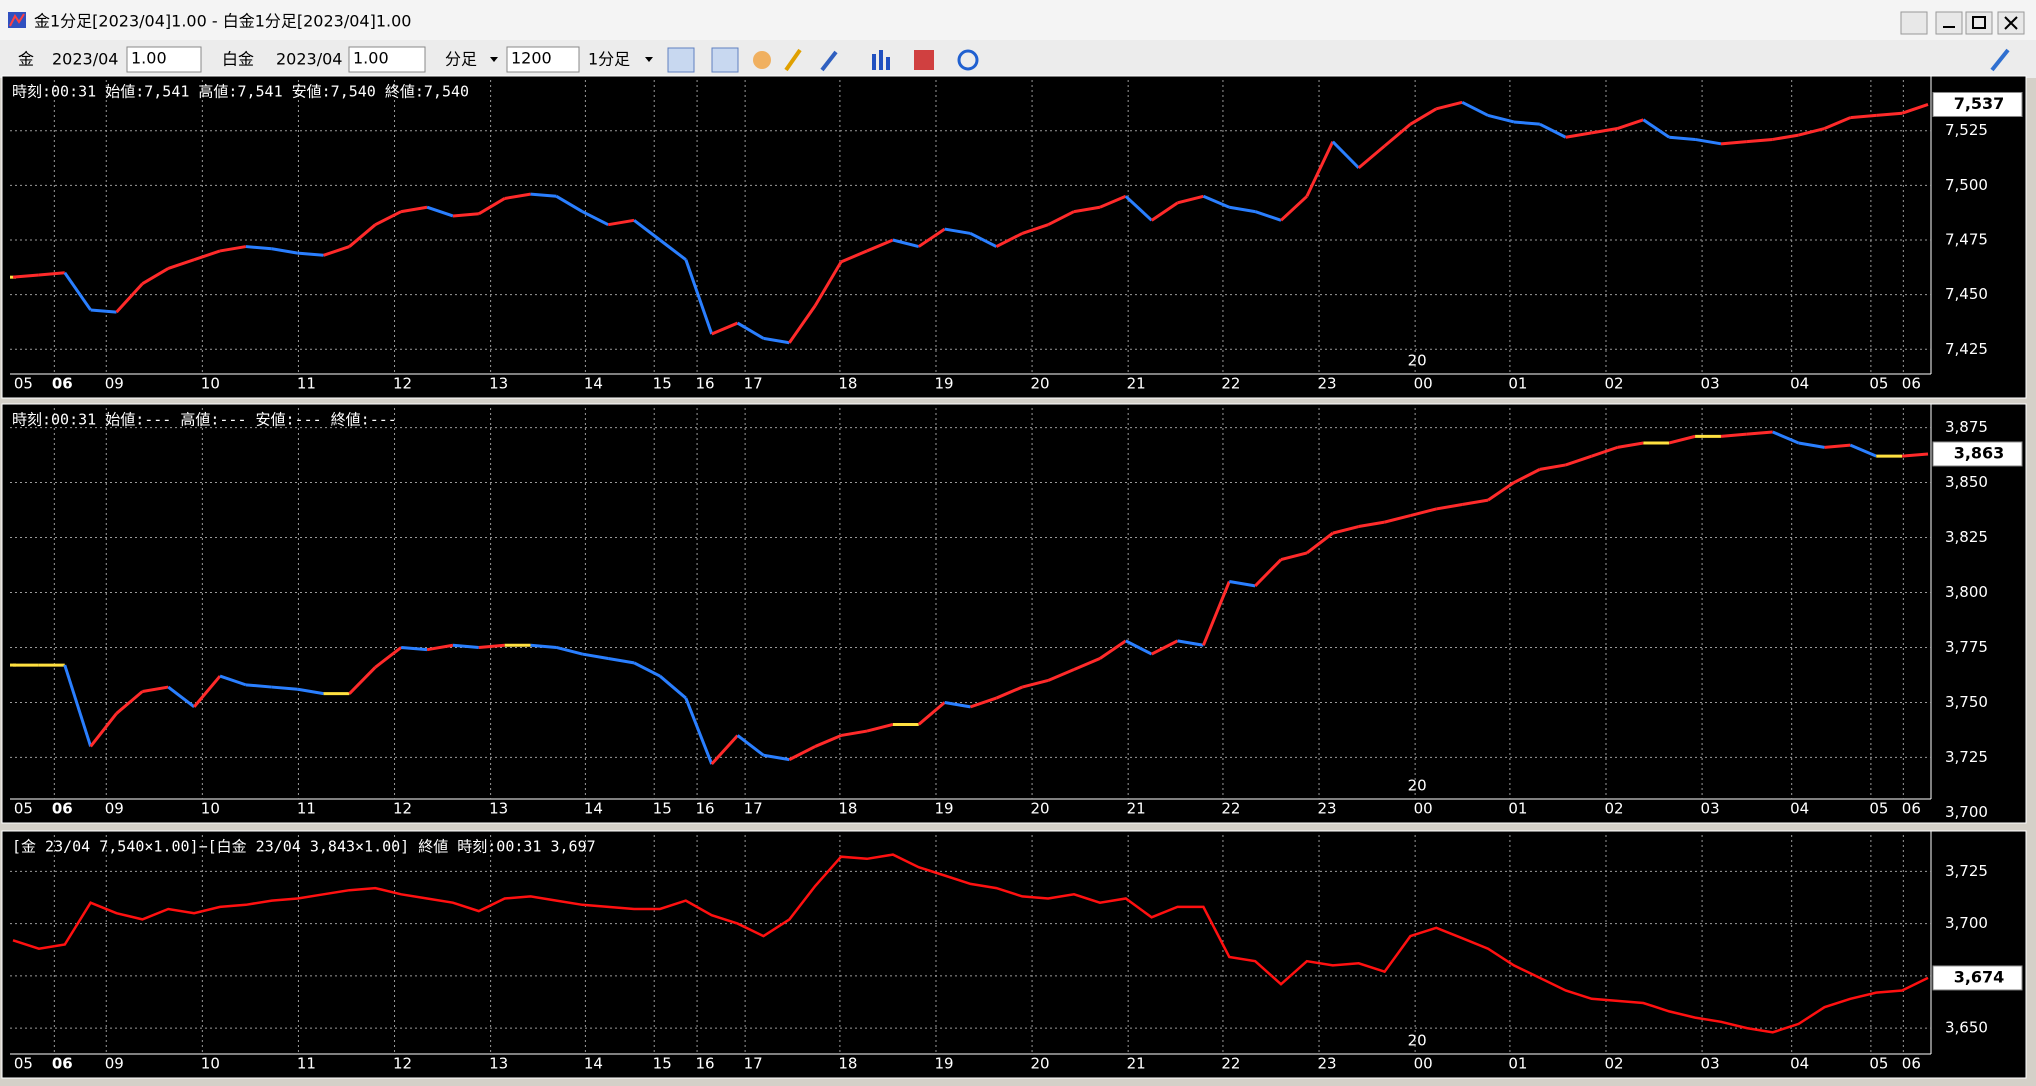  Describe the element at coordinates (1423, 1064) in the screenshot. I see `time-label: 00` at that location.